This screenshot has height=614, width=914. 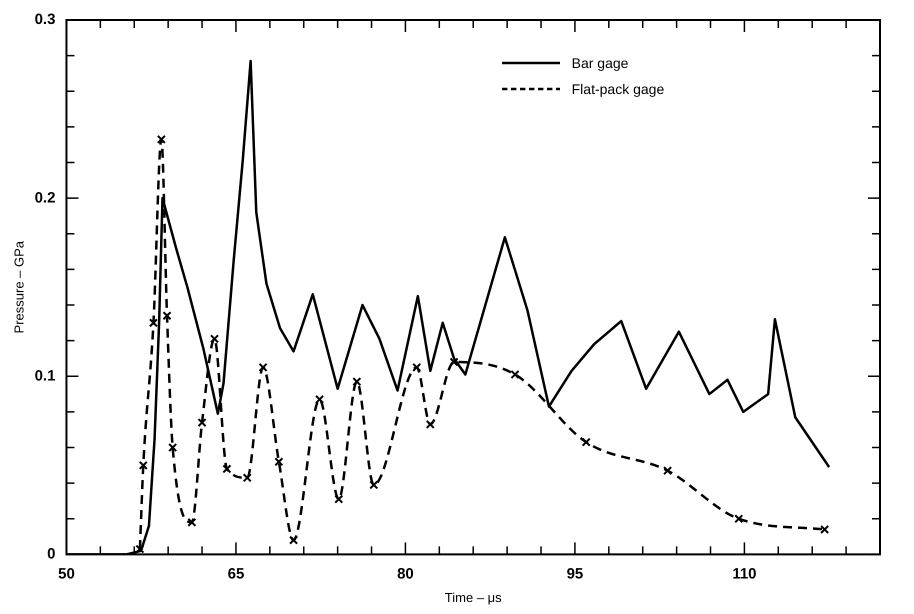 I want to click on y-tick-label: 0, so click(x=51, y=554).